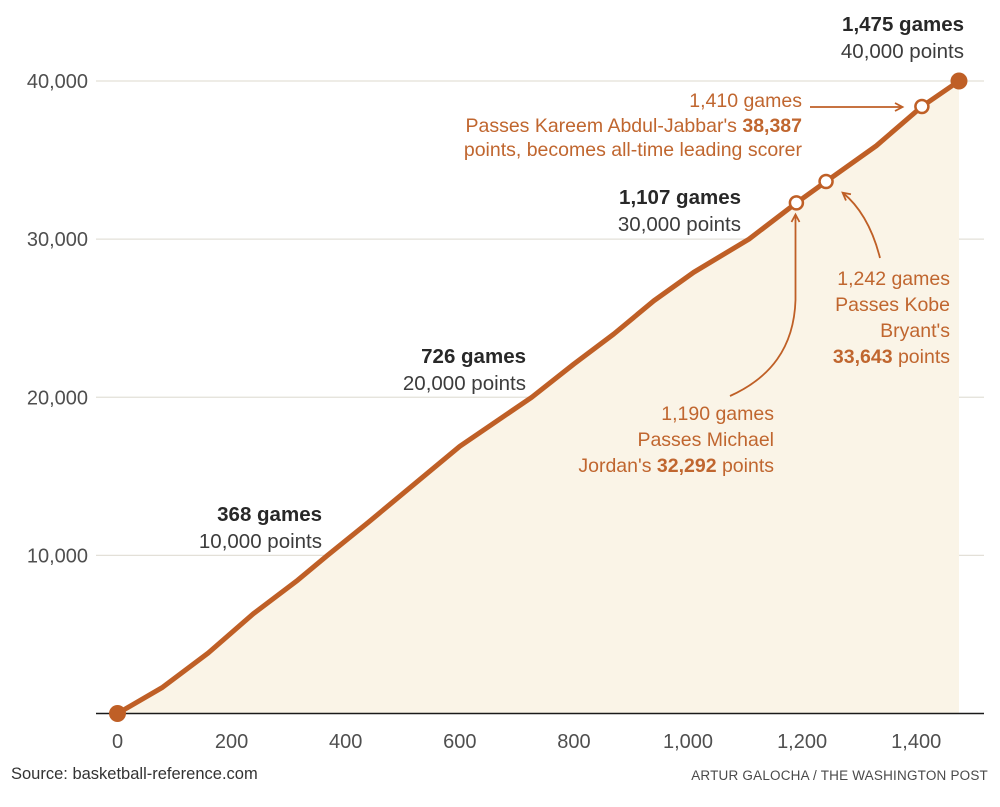 The width and height of the screenshot is (1000, 807). I want to click on m20k-games-label: 726 games, so click(473, 356).